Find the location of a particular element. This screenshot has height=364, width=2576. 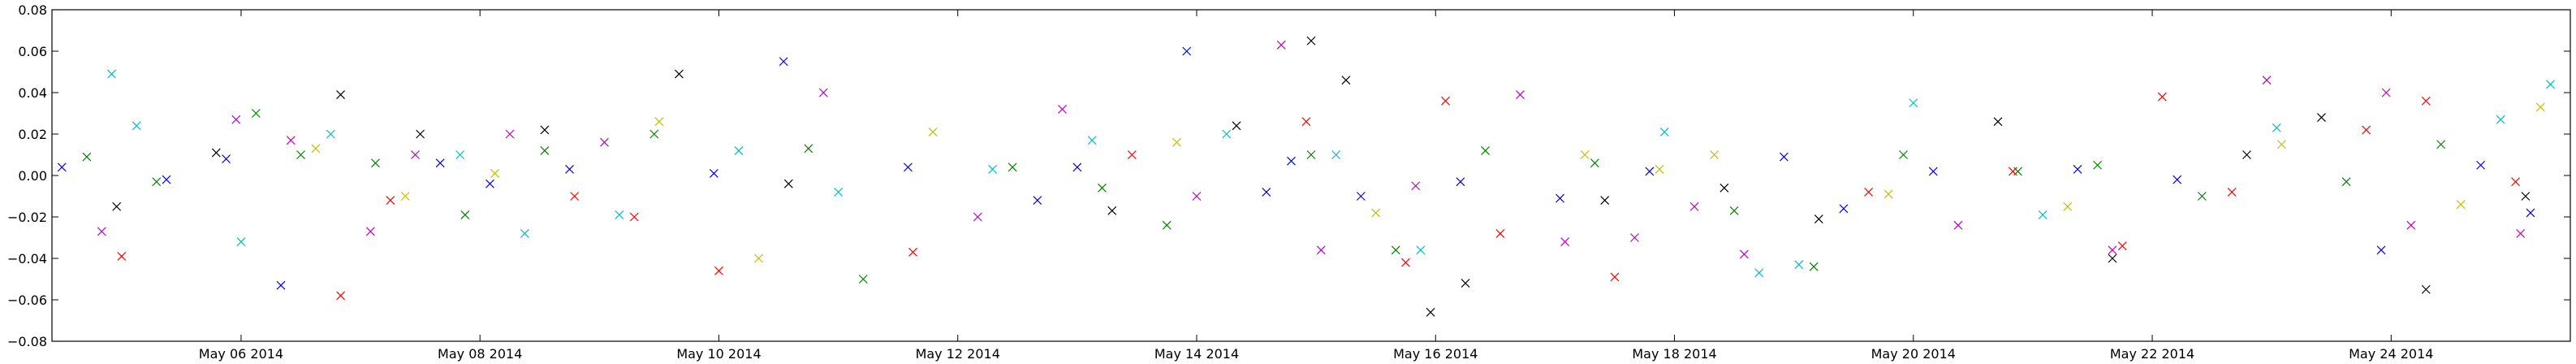

x-tick-label: May 14 2014 is located at coordinates (1196, 354).